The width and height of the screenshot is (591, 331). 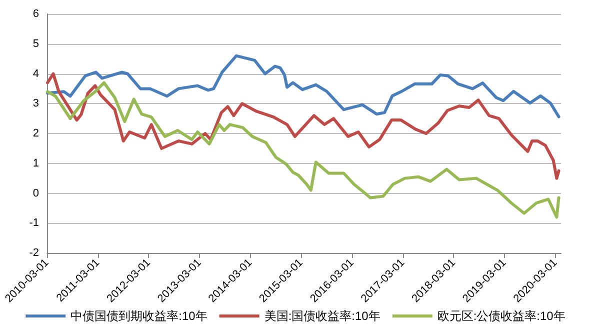 I want to click on legend-label: 中债国债到期收益率:10年, so click(x=139, y=316).